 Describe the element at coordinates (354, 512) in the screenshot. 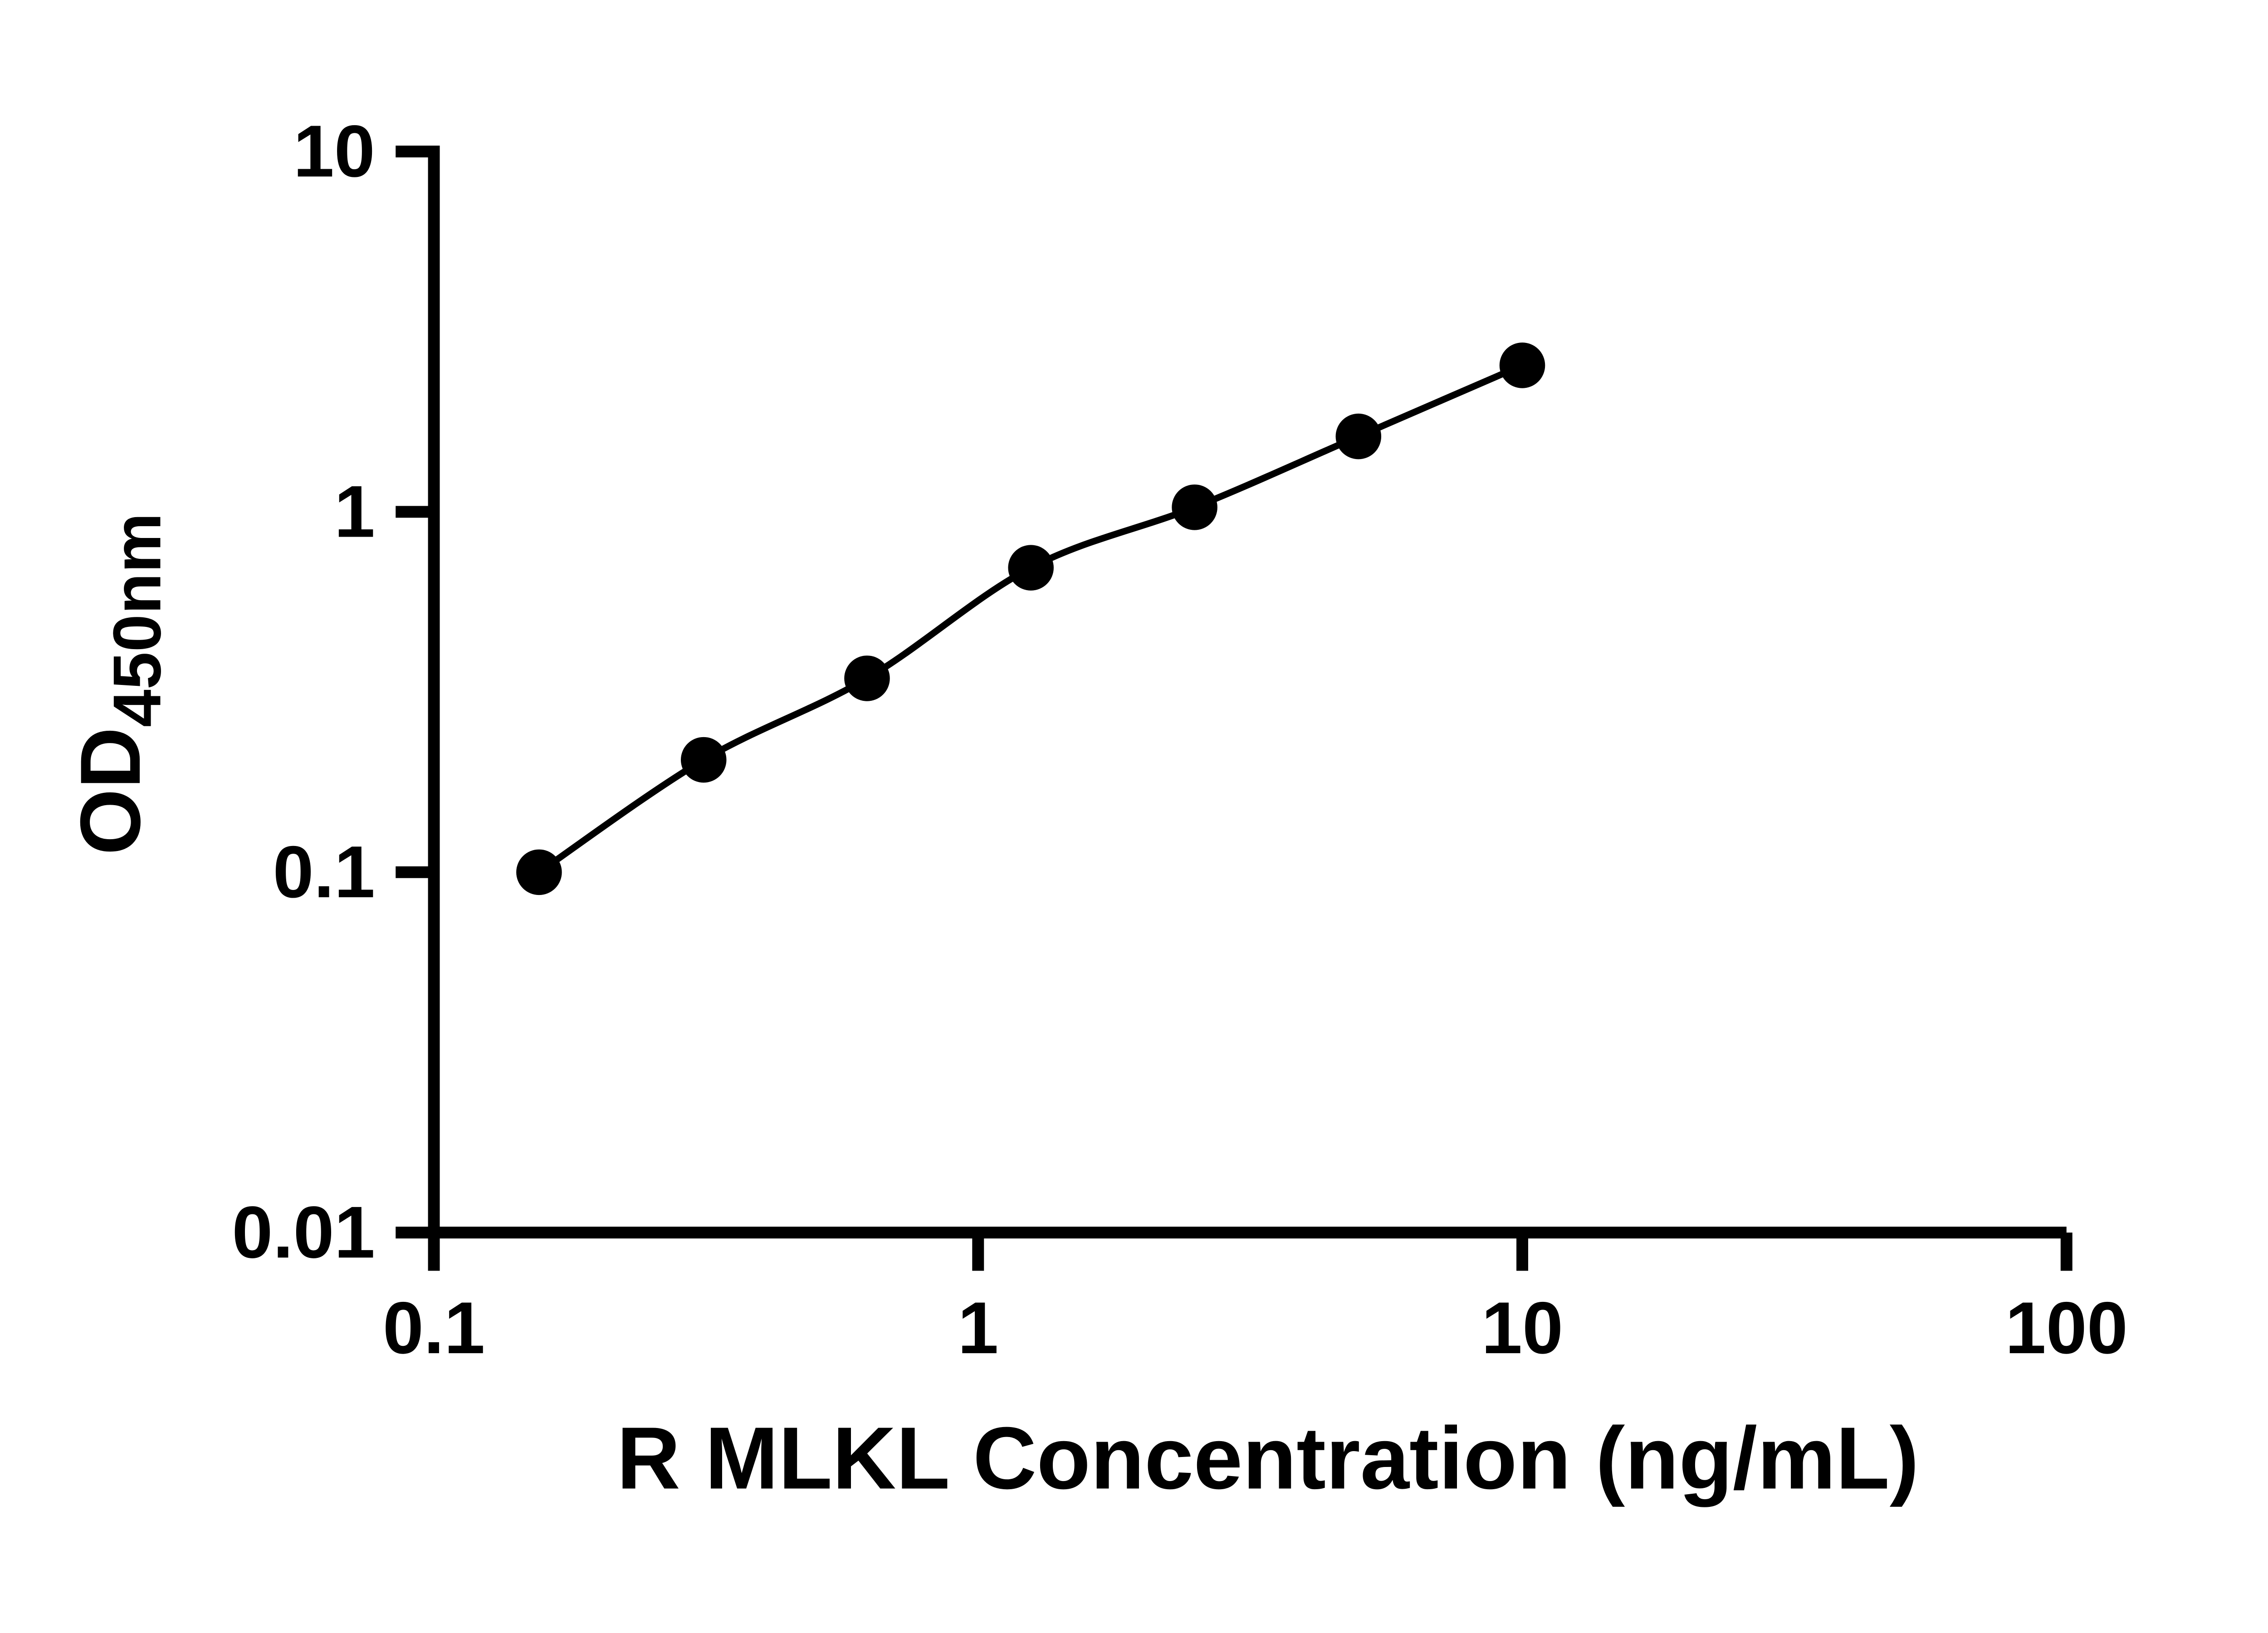

I see `y-tick-label: 1` at that location.